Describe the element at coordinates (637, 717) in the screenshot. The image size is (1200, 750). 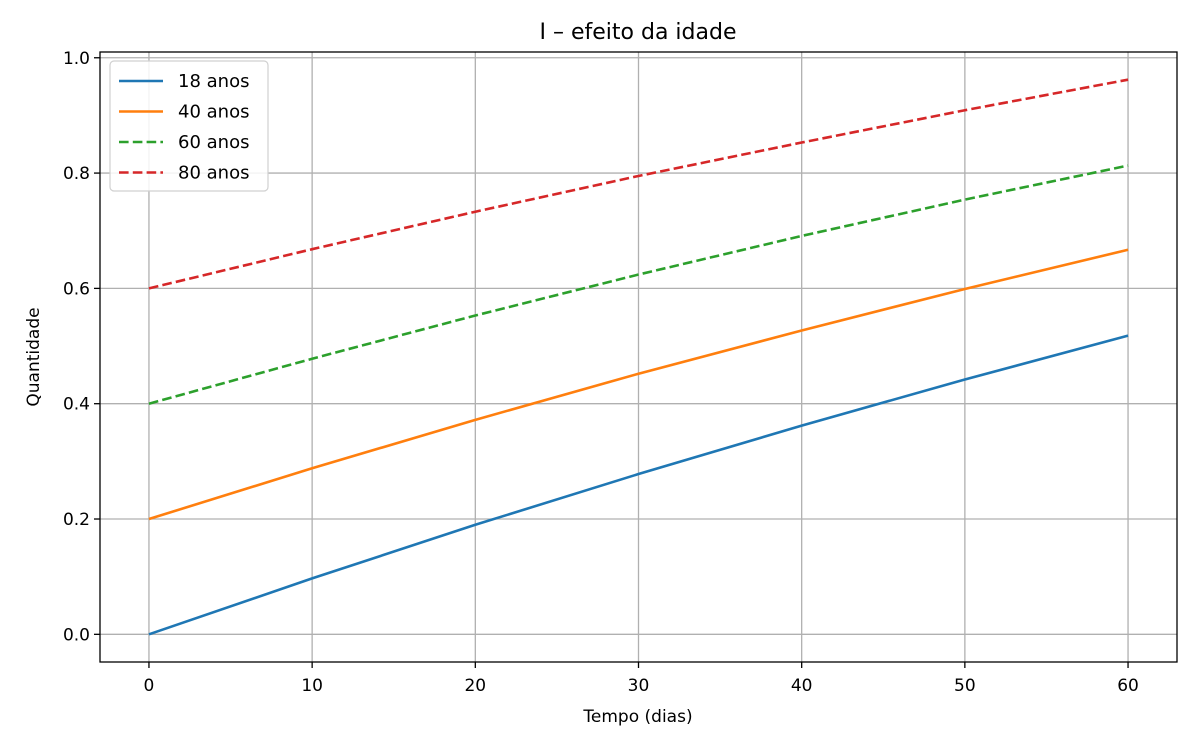
I see `x-axis-label: Tempo (dias)` at that location.